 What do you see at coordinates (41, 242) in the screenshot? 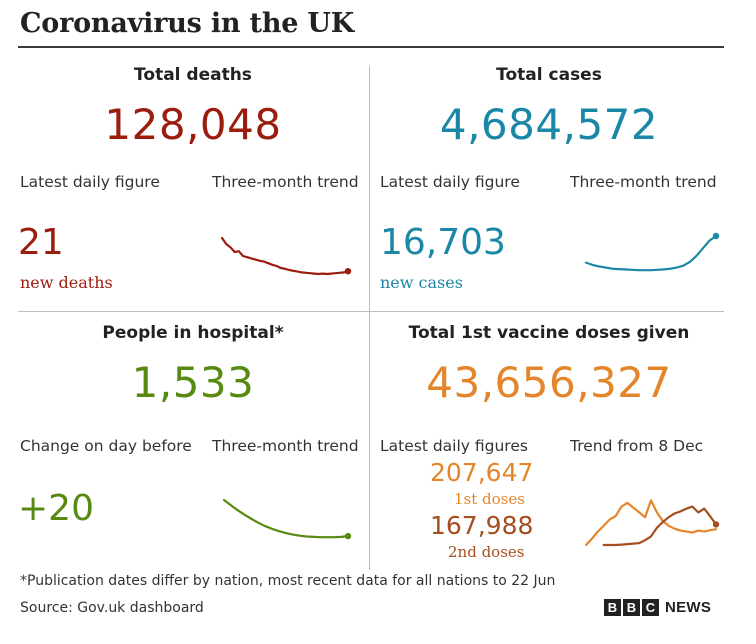
I see `deaths-daily-value: 21` at bounding box center [41, 242].